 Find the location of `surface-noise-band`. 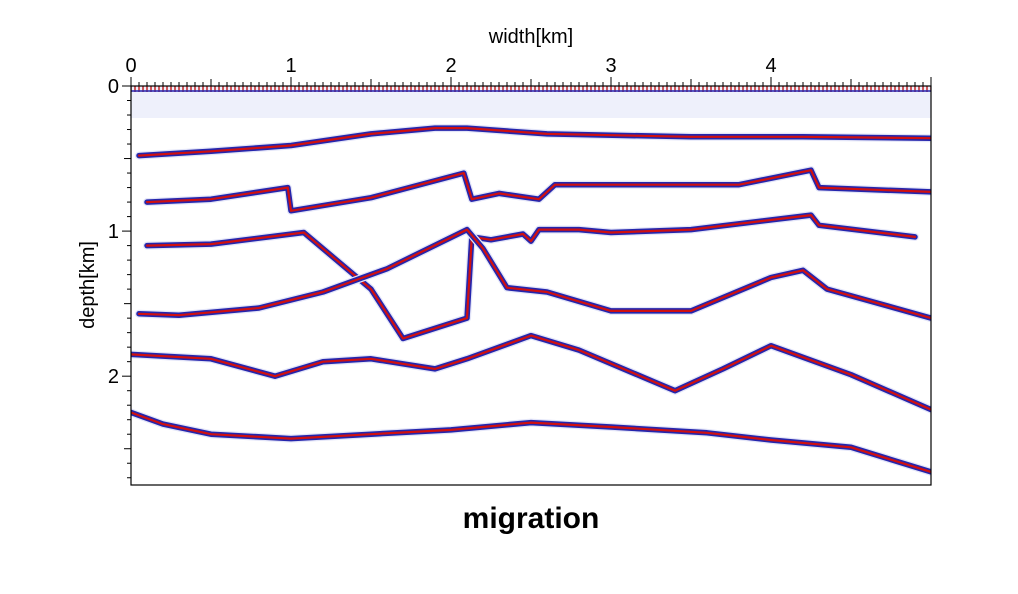

surface-noise-band is located at coordinates (531, 102).